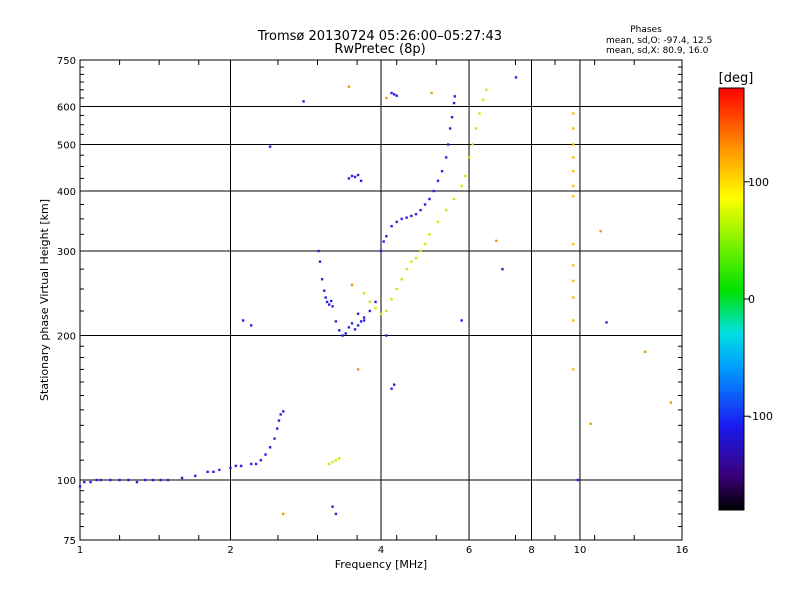 The width and height of the screenshot is (800, 600). I want to click on stats-x-line: mean, sd,X: 80.9, 16.0, so click(657, 51).